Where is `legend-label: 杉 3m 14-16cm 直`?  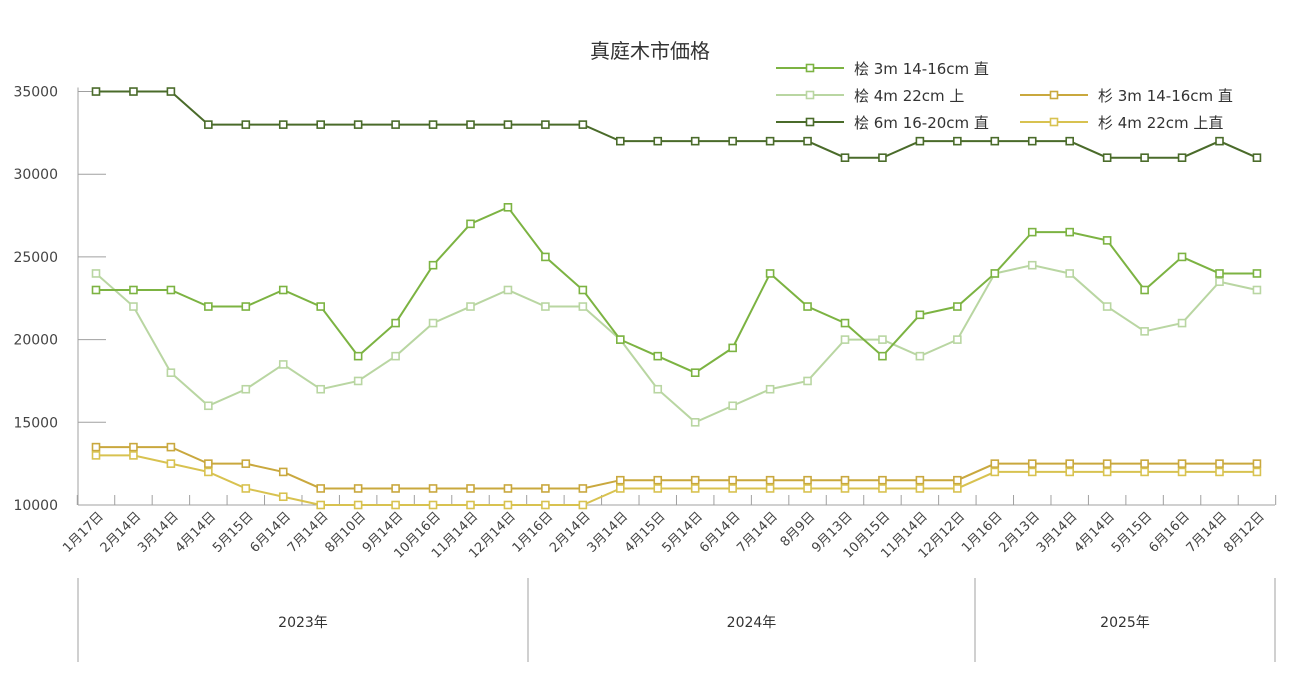
legend-label: 杉 3m 14-16cm 直 is located at coordinates (1165, 96).